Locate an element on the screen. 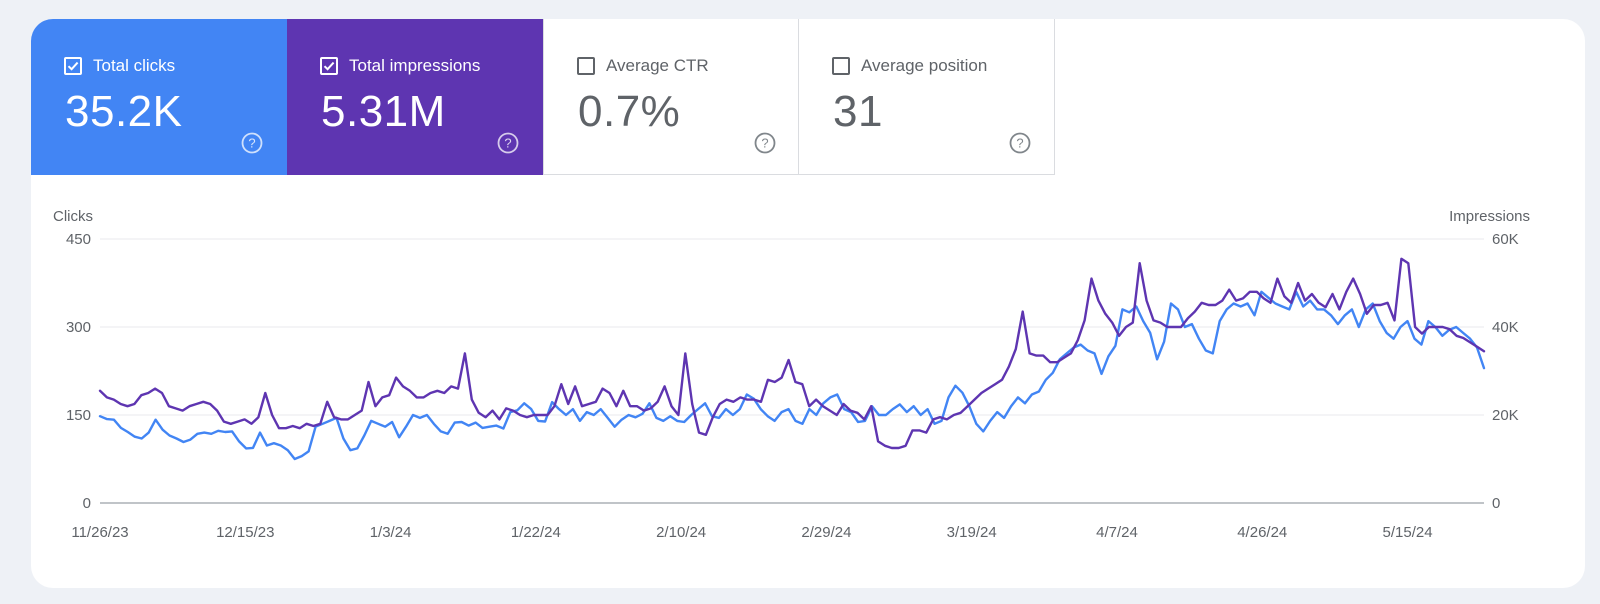  left-axis-tick-label: 300 is located at coordinates (78, 327).